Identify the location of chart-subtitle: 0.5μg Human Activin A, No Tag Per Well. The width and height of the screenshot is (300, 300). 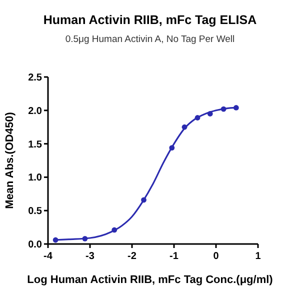
(150, 39).